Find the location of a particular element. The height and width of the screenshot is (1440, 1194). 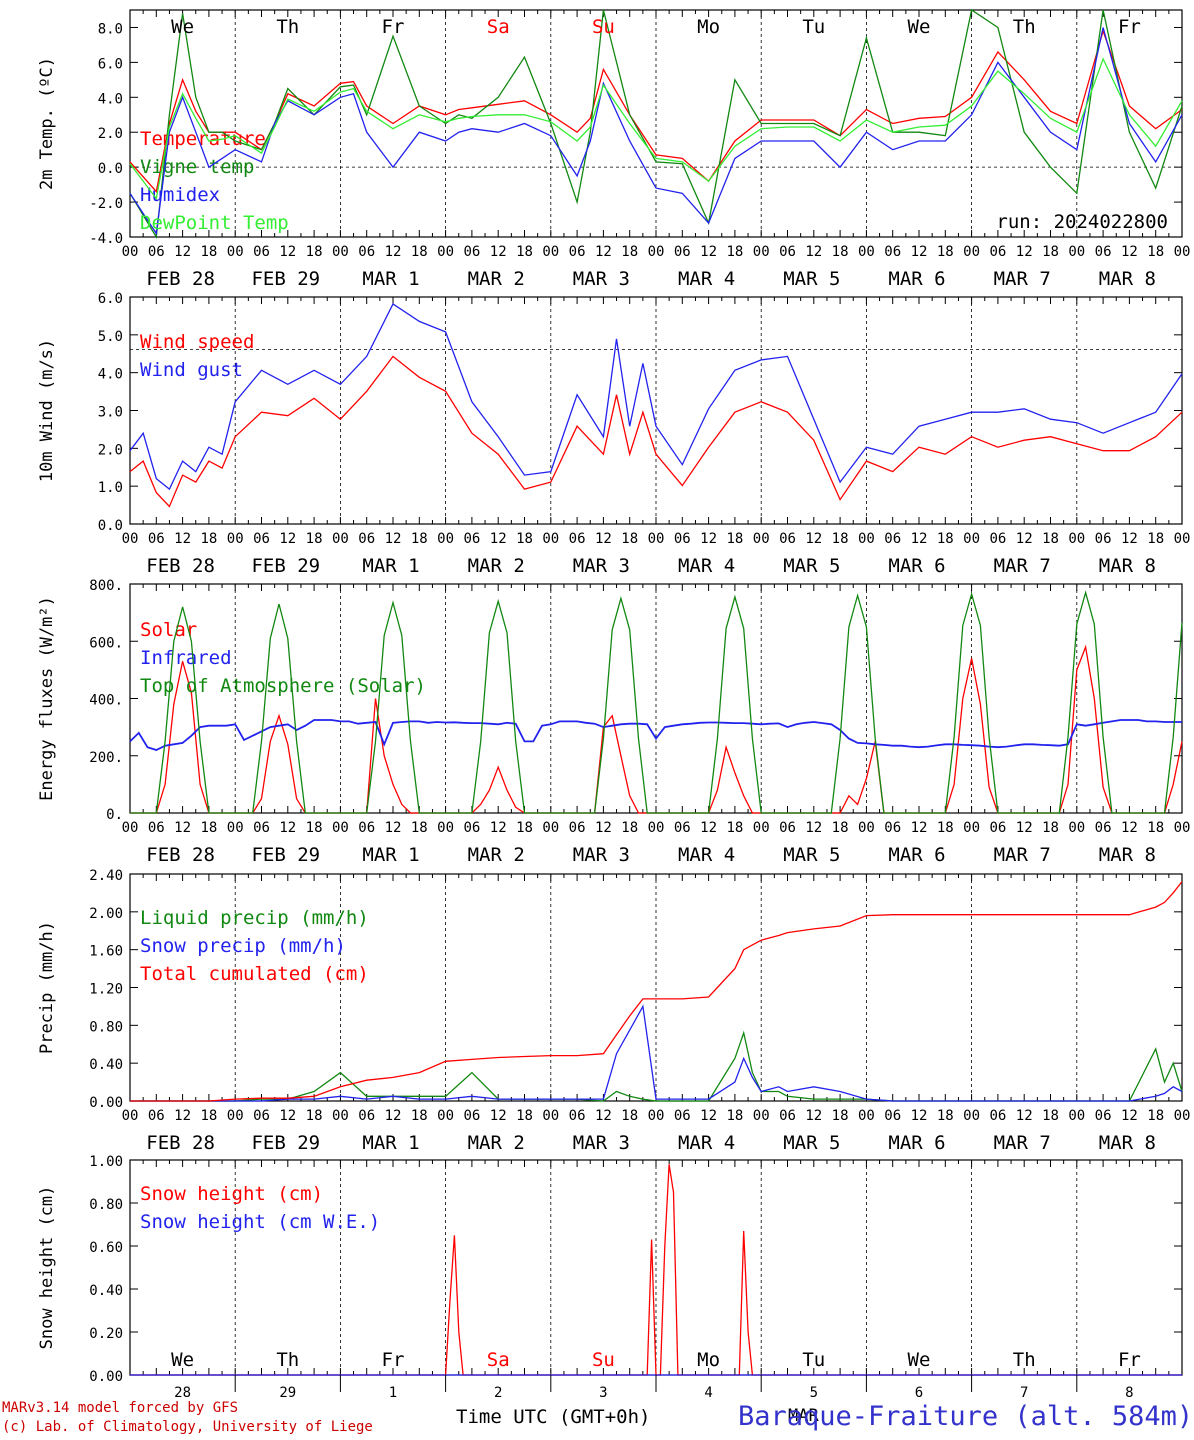

legend-entry: Snow precip (mm/h) is located at coordinates (243, 946).